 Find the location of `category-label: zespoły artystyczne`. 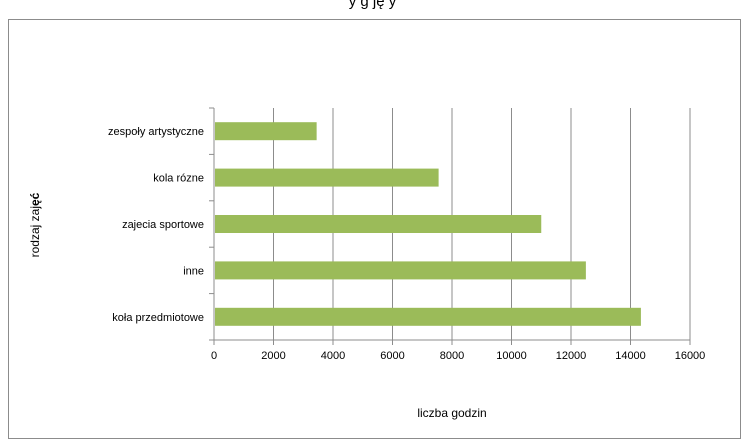

category-label: zespoły artystyczne is located at coordinates (156, 132).